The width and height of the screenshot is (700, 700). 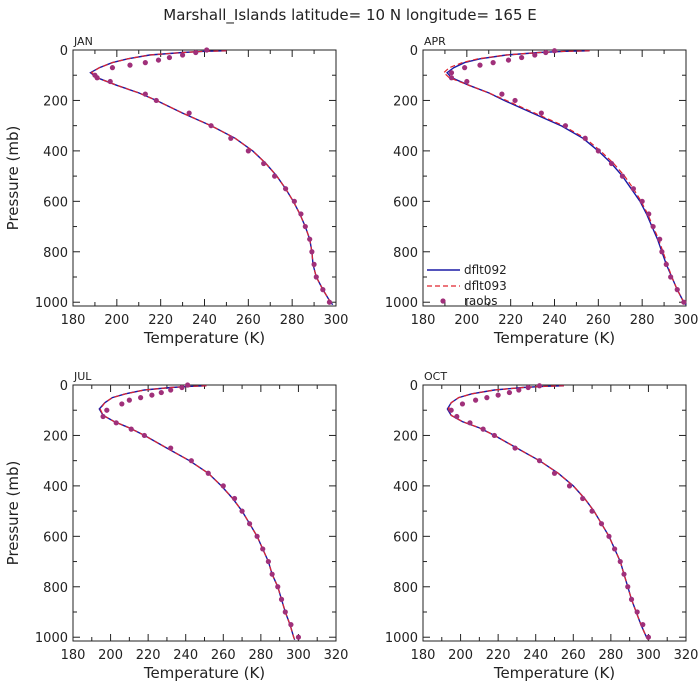 I want to click on x-tick-label-jan: 260, so click(x=248, y=320).